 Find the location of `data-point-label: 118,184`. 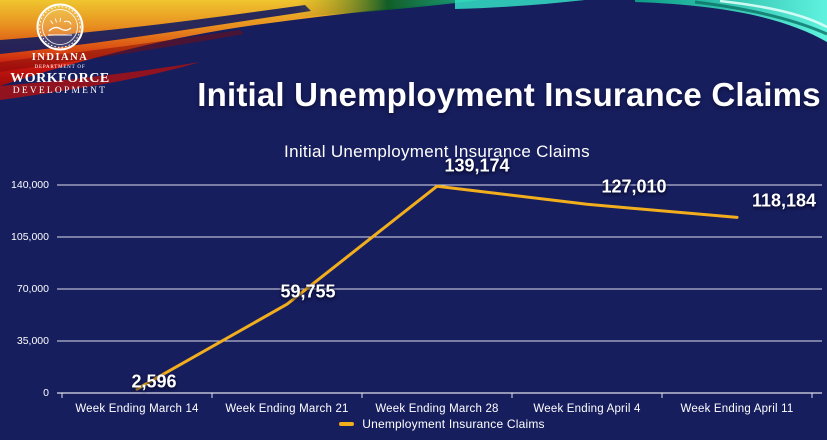

data-point-label: 118,184 is located at coordinates (784, 200).